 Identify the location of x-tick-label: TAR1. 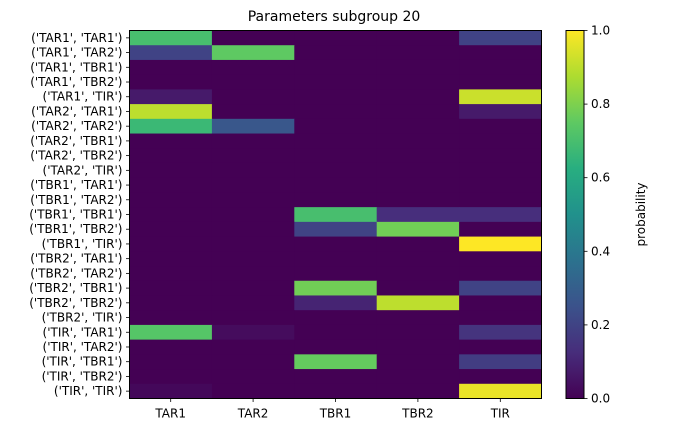
(170, 414).